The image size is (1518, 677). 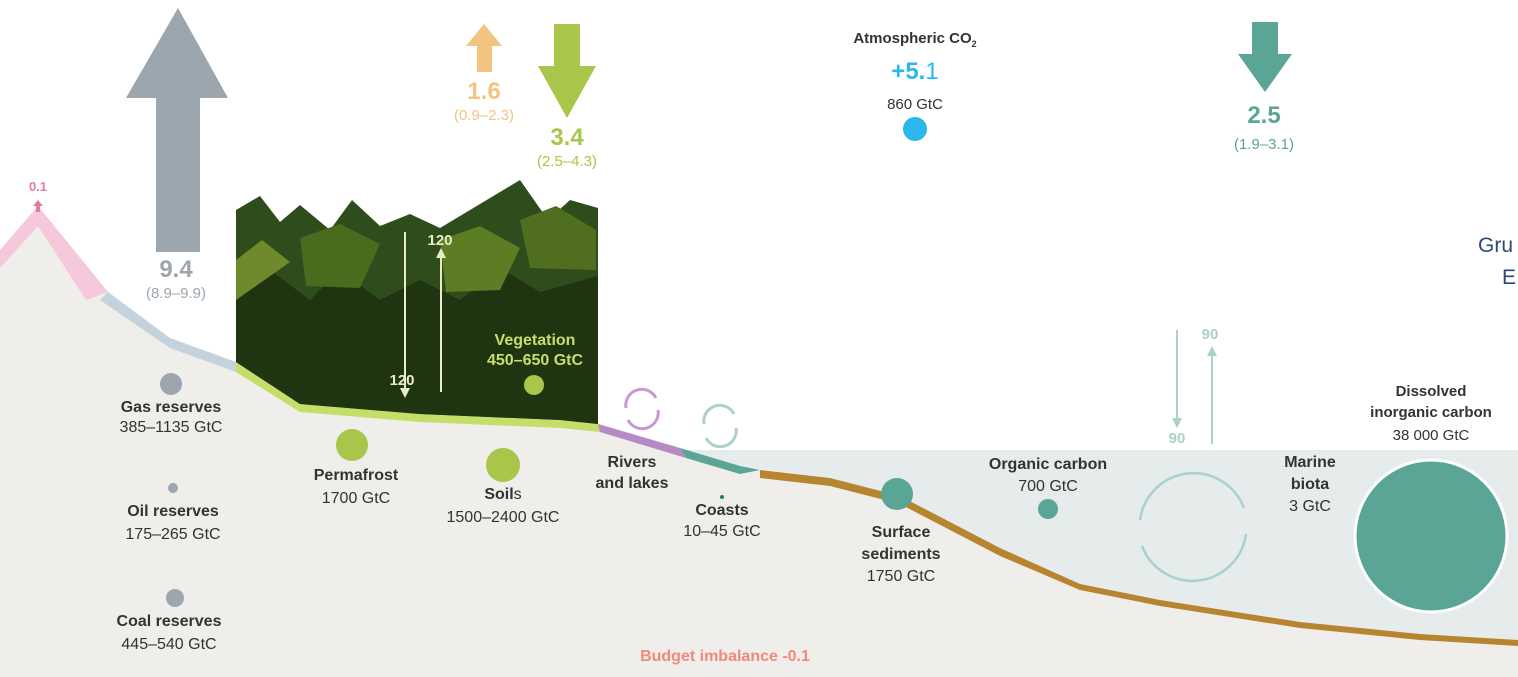 I want to click on atmosphere-growth: +5.1, so click(x=915, y=71).